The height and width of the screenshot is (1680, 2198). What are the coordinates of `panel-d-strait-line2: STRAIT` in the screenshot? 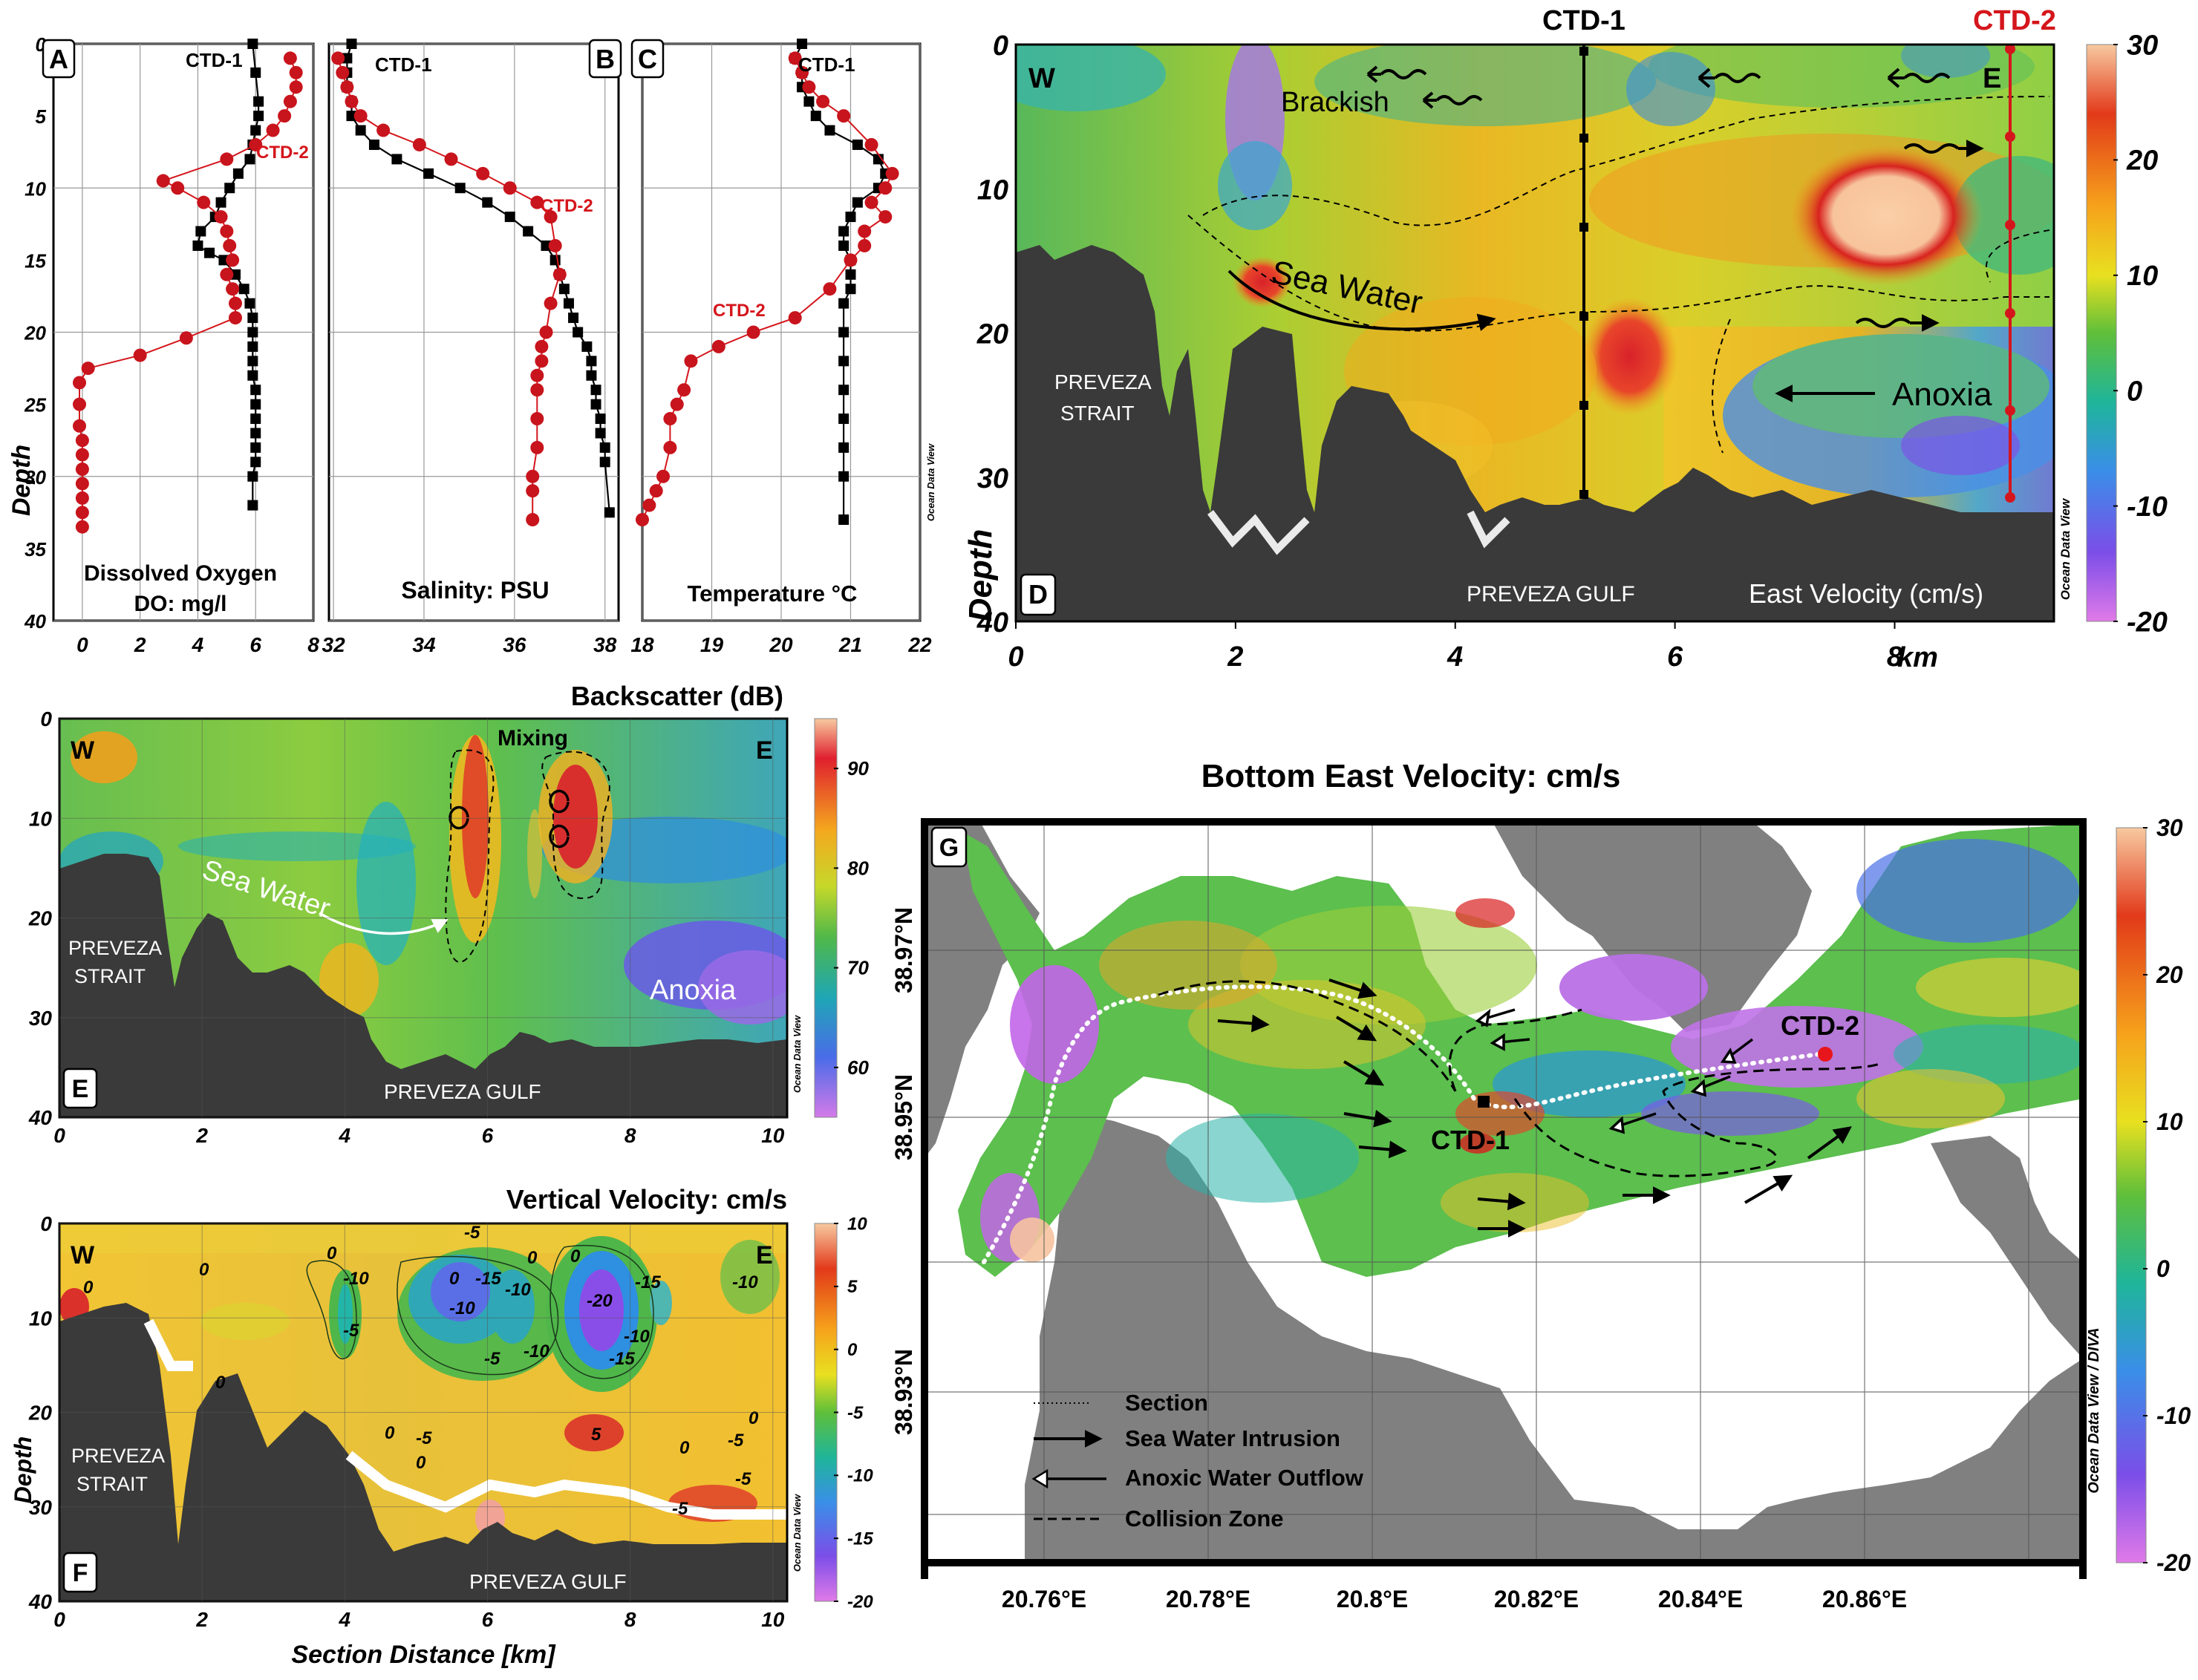 It's located at (1097, 414).